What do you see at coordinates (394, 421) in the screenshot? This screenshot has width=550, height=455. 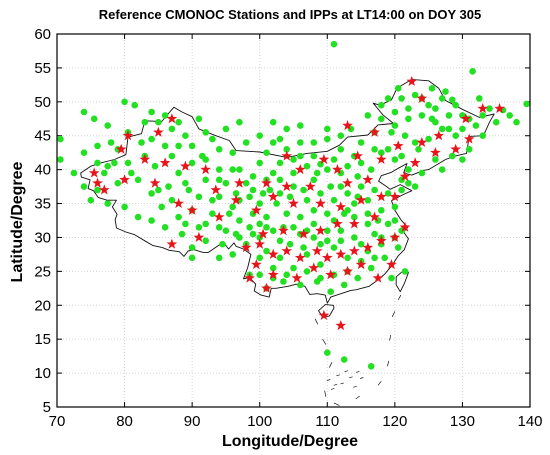 I see `x-tick-label: 120` at bounding box center [394, 421].